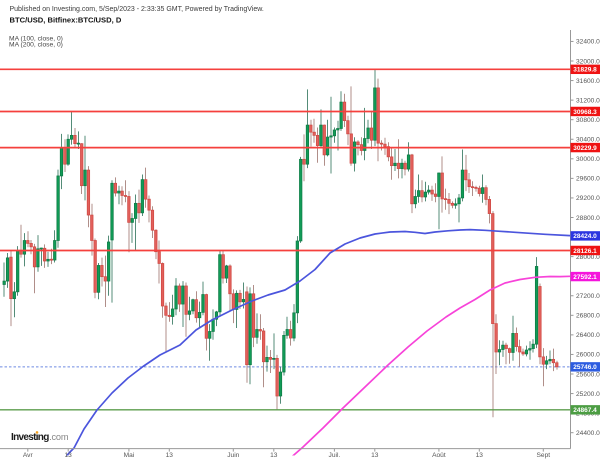 The image size is (600, 466). I want to click on svg-text: 24867.4, so click(585, 410).